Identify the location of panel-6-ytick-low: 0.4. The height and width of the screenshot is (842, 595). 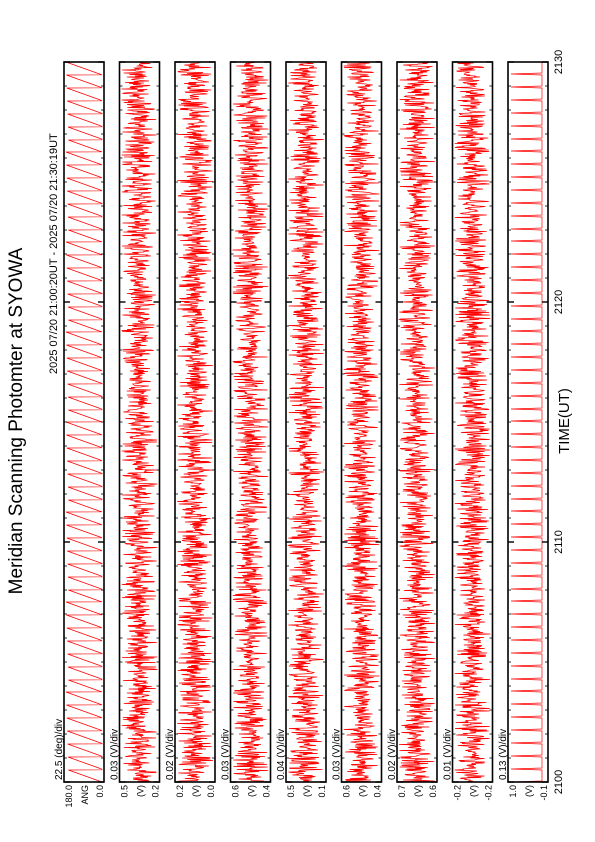
(378, 791).